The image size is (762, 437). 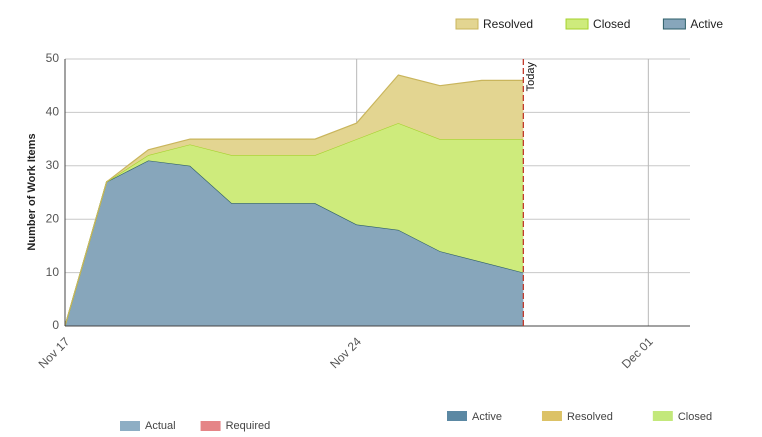 What do you see at coordinates (345, 352) in the screenshot?
I see `x-tick-label: Nov 24` at bounding box center [345, 352].